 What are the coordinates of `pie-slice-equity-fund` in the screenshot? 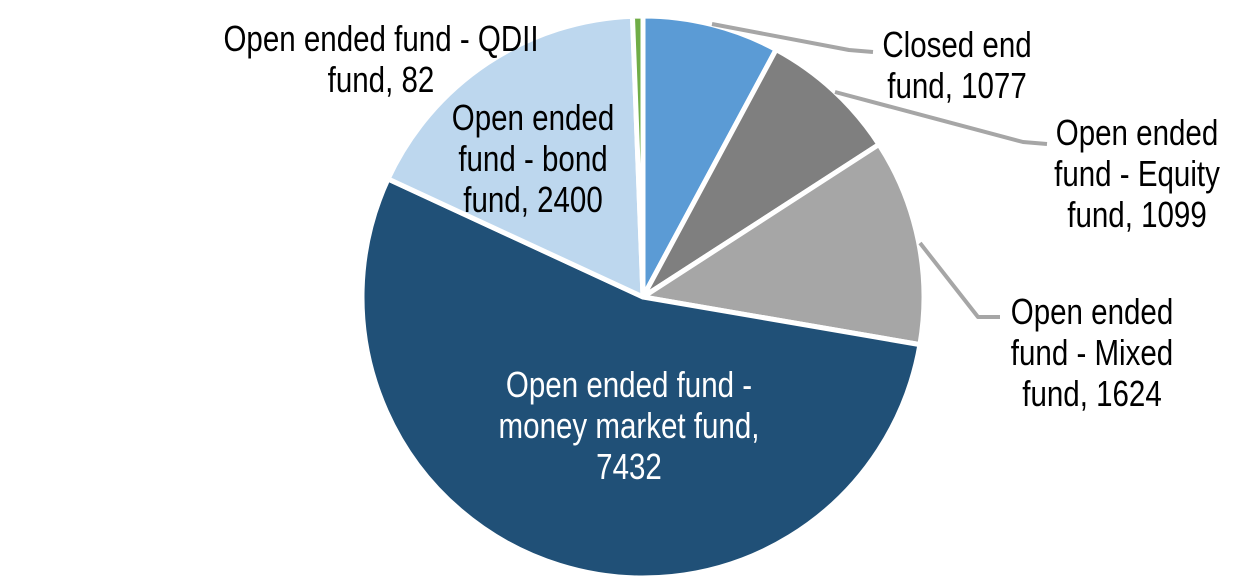 It's located at (761, 173).